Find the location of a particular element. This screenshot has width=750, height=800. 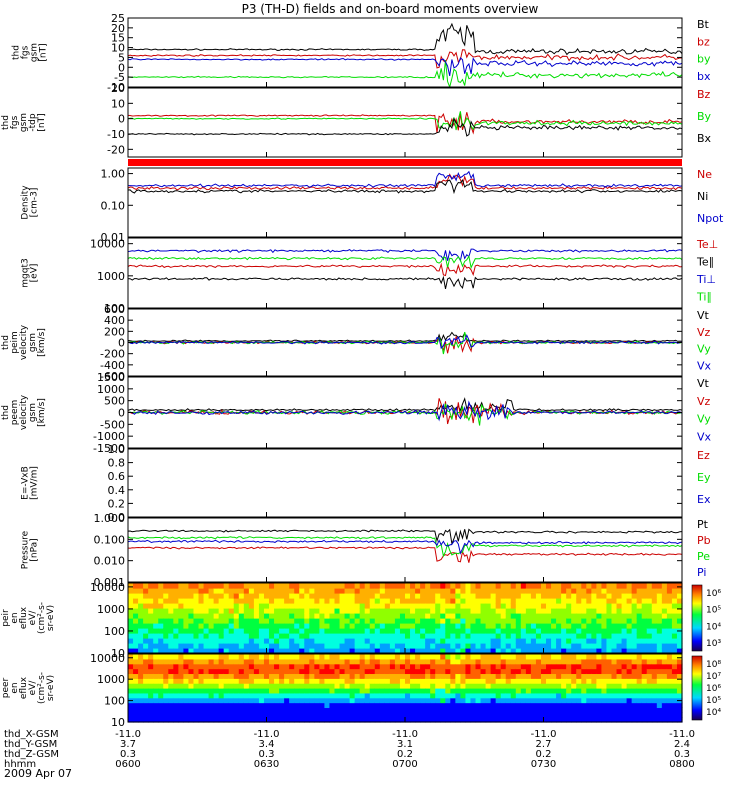

series-line-Vz is located at coordinates (405, 345).